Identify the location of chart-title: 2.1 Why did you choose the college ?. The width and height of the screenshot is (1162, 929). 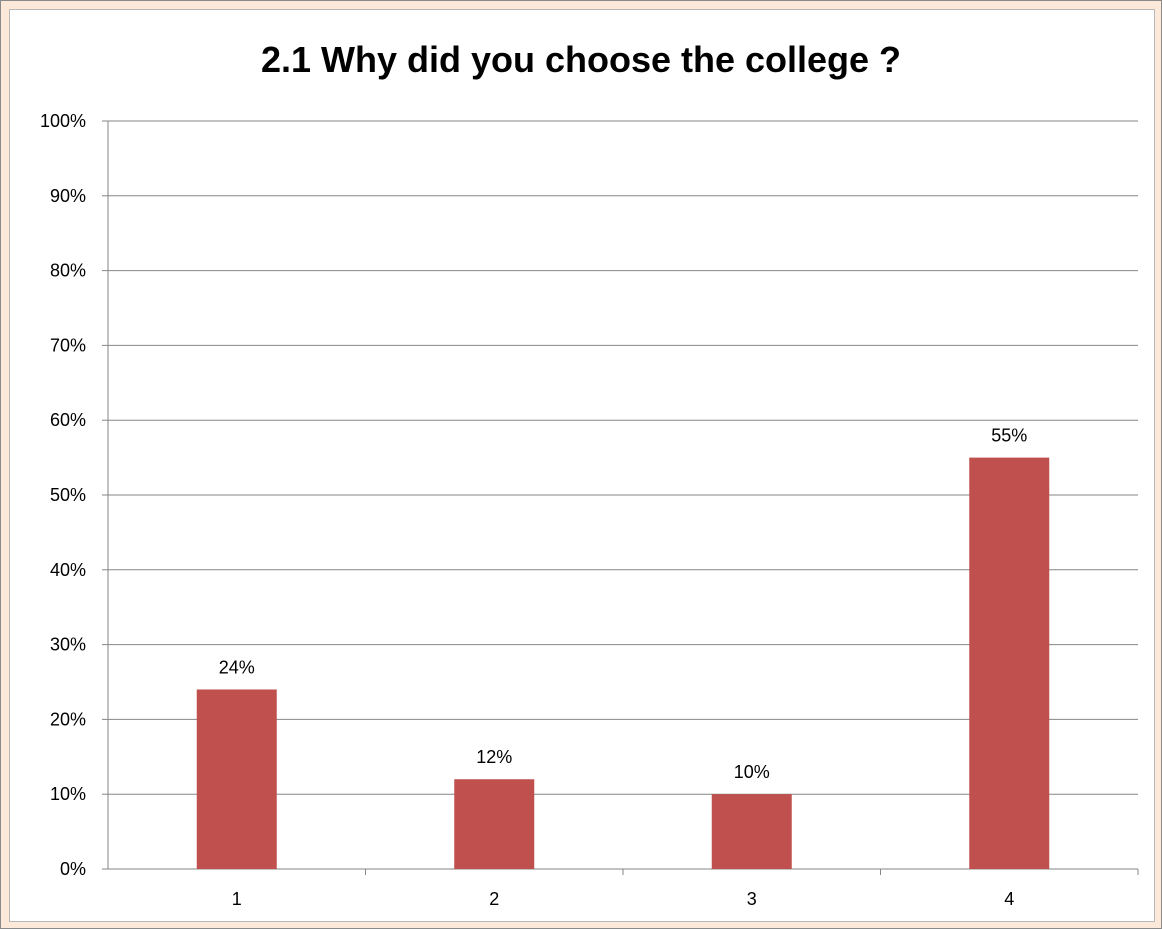
(581, 59).